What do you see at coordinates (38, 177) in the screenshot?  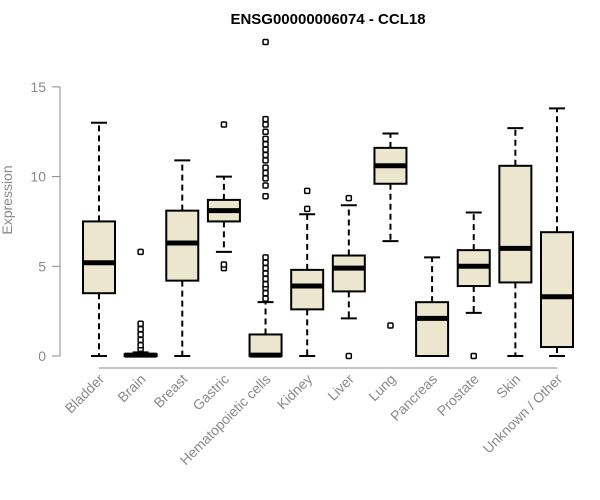 I see `y-tick-label: 10` at bounding box center [38, 177].